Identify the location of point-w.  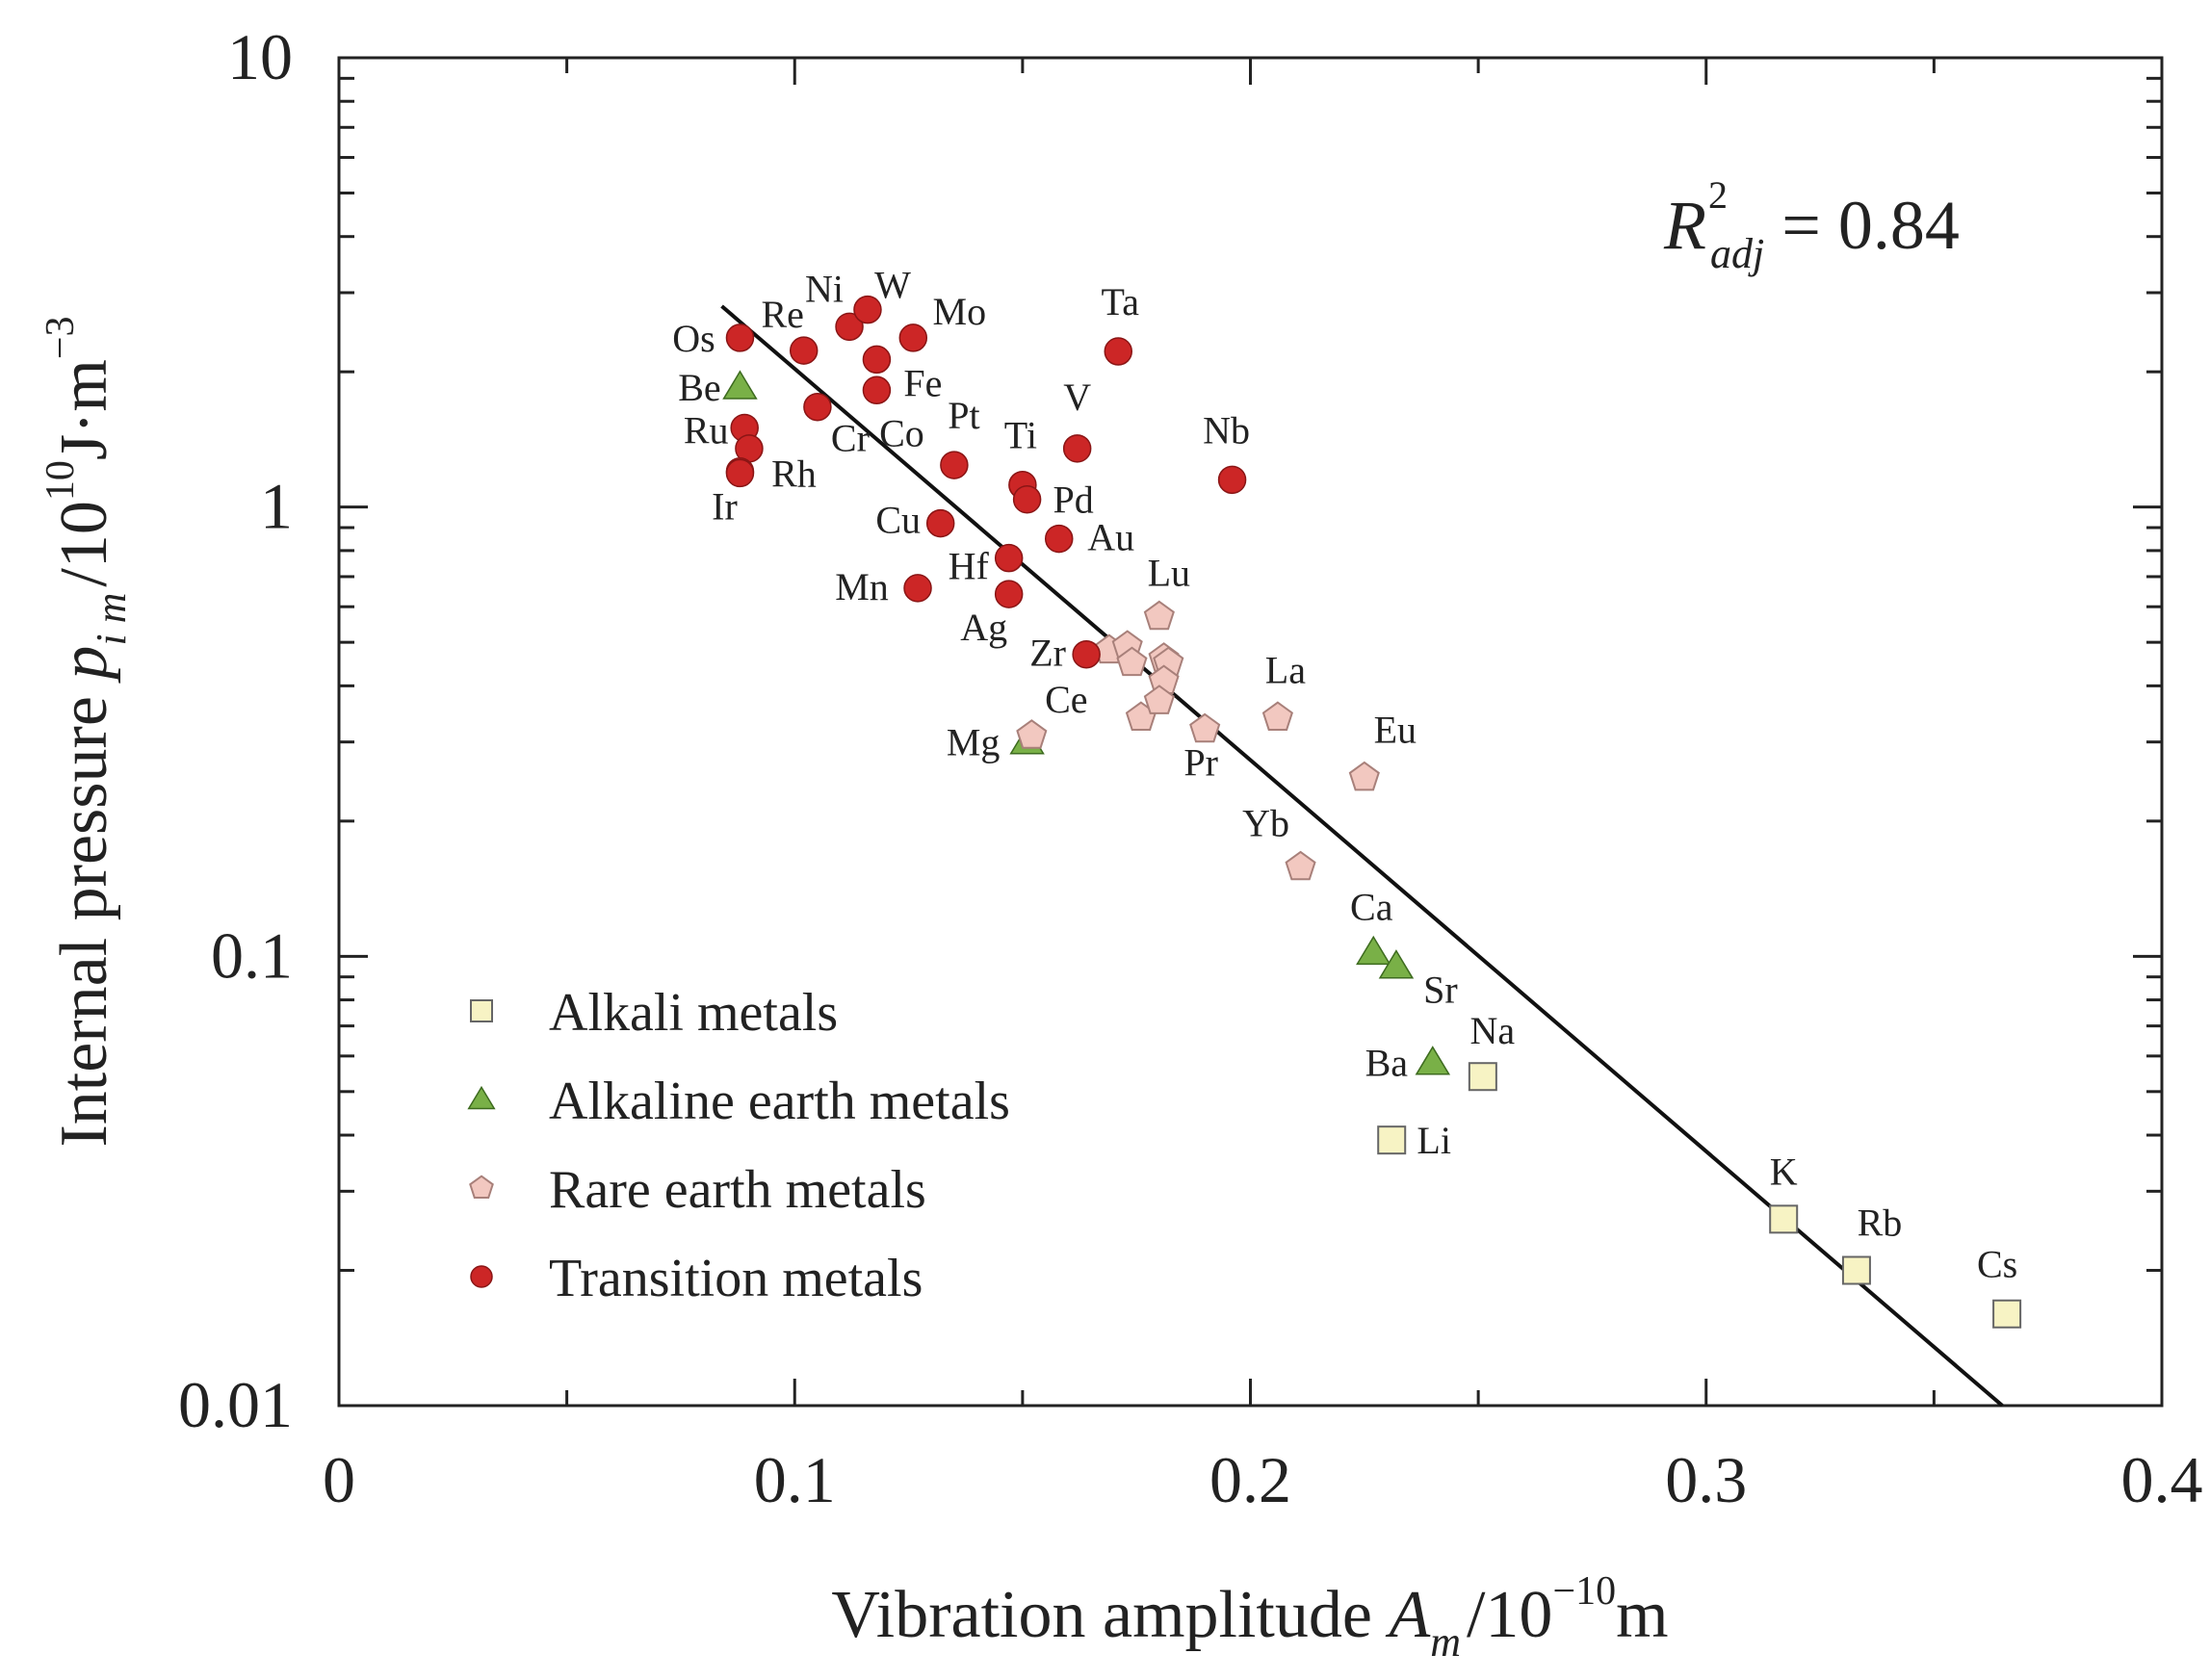
(867, 309).